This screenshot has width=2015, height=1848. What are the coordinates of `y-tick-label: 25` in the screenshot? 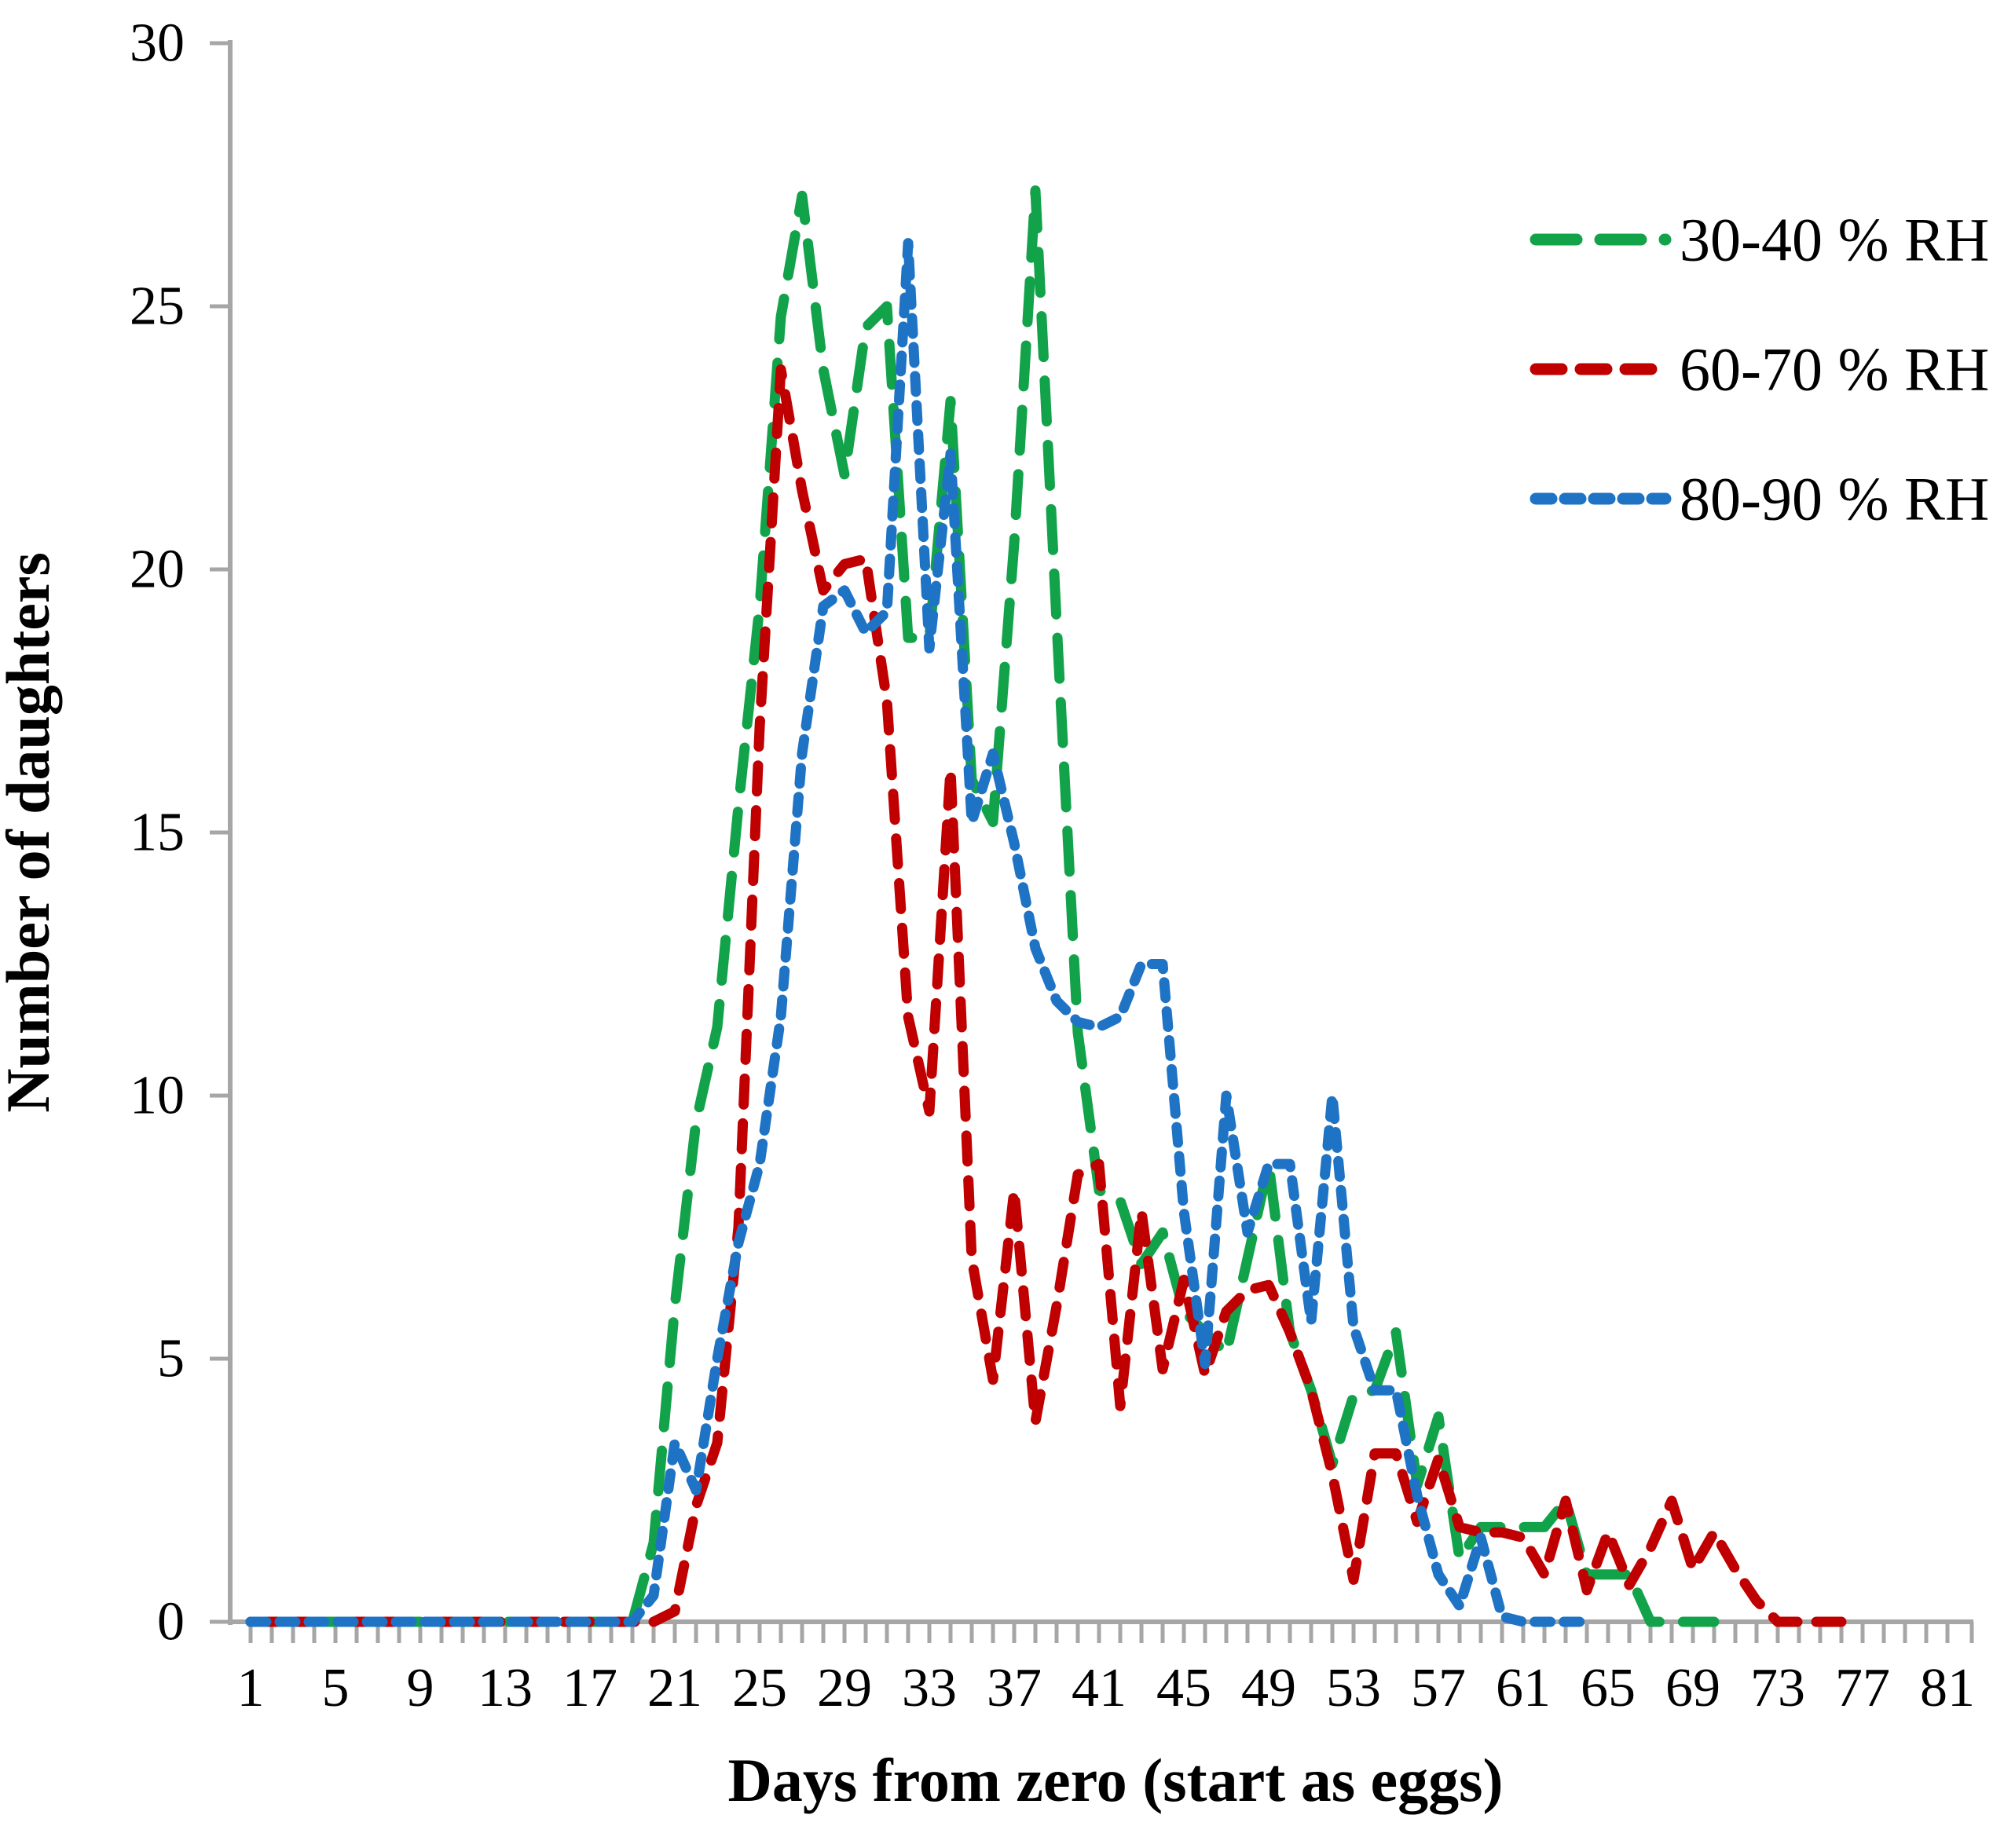 It's located at (157, 306).